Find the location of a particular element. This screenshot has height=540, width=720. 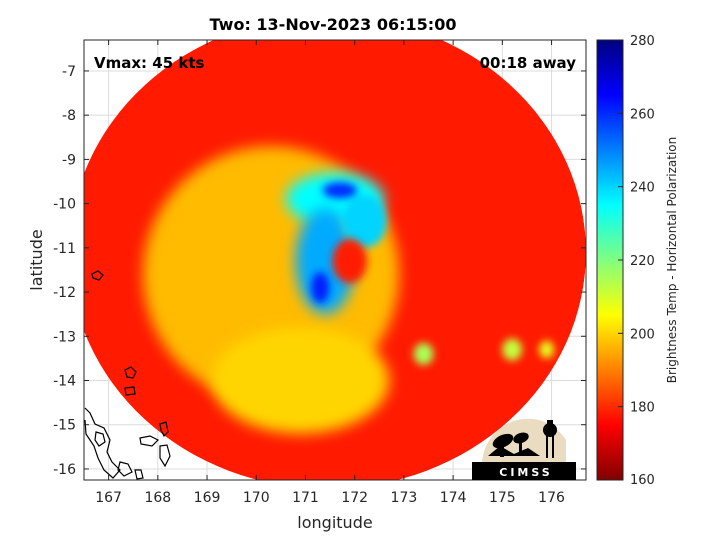

colorbar-tick-label: 200 is located at coordinates (642, 334).